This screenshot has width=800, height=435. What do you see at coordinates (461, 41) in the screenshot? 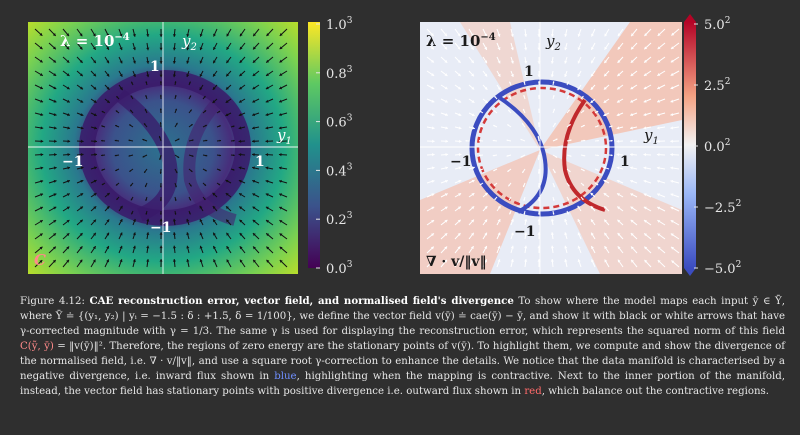
I see `lambda-label: λ = 10−4` at bounding box center [461, 41].